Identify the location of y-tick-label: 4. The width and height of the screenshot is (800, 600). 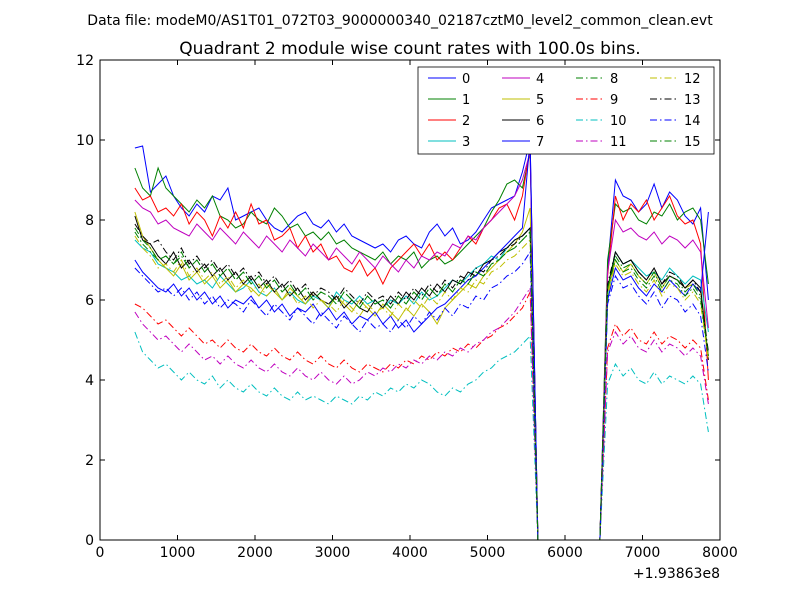
(89, 381).